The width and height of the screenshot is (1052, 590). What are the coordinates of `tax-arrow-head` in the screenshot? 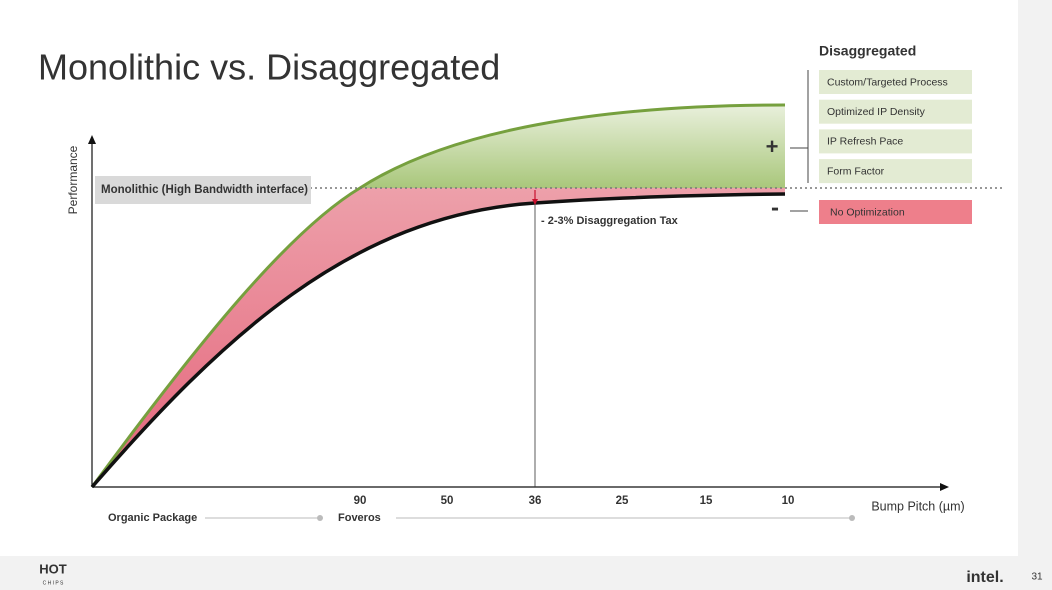 It's located at (535, 202).